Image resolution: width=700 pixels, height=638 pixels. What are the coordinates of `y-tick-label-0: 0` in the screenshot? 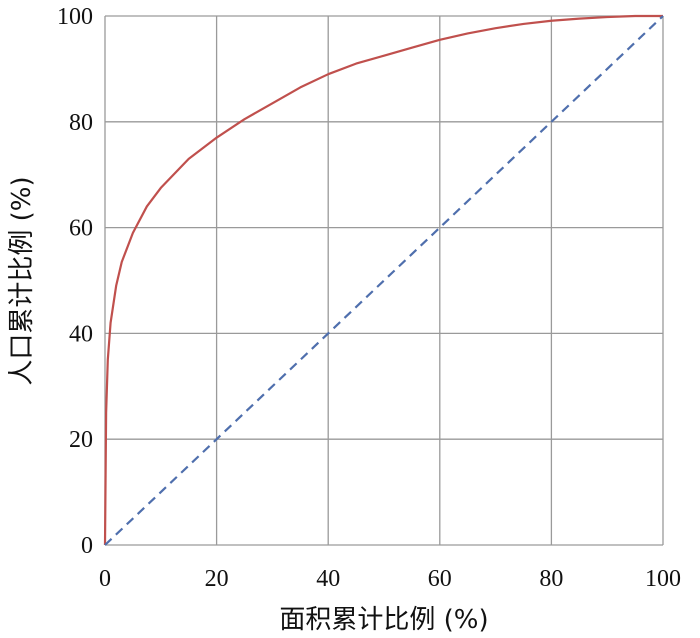 It's located at (87, 546).